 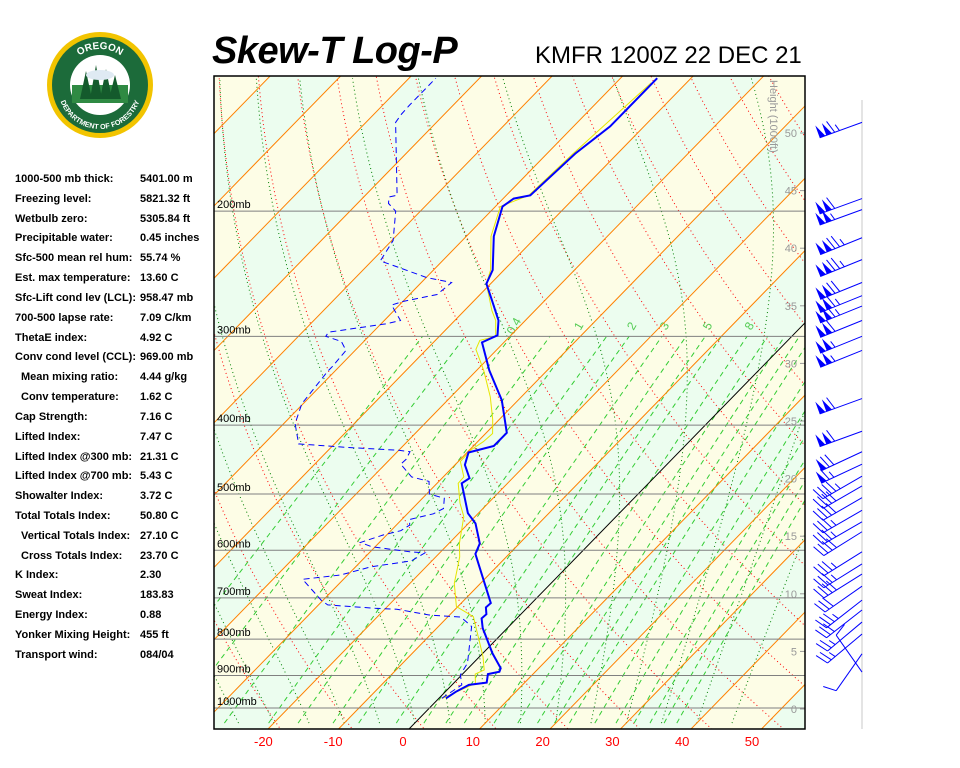 I want to click on height-tick-label: 10, so click(x=791, y=595).